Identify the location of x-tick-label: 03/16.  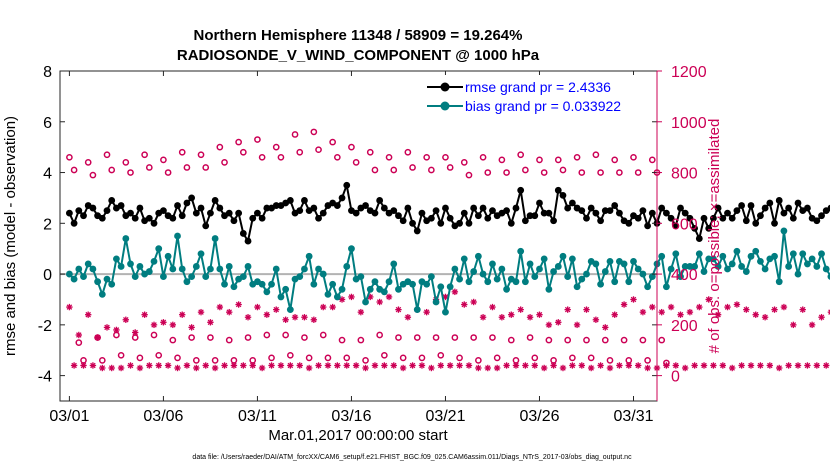
(351, 416).